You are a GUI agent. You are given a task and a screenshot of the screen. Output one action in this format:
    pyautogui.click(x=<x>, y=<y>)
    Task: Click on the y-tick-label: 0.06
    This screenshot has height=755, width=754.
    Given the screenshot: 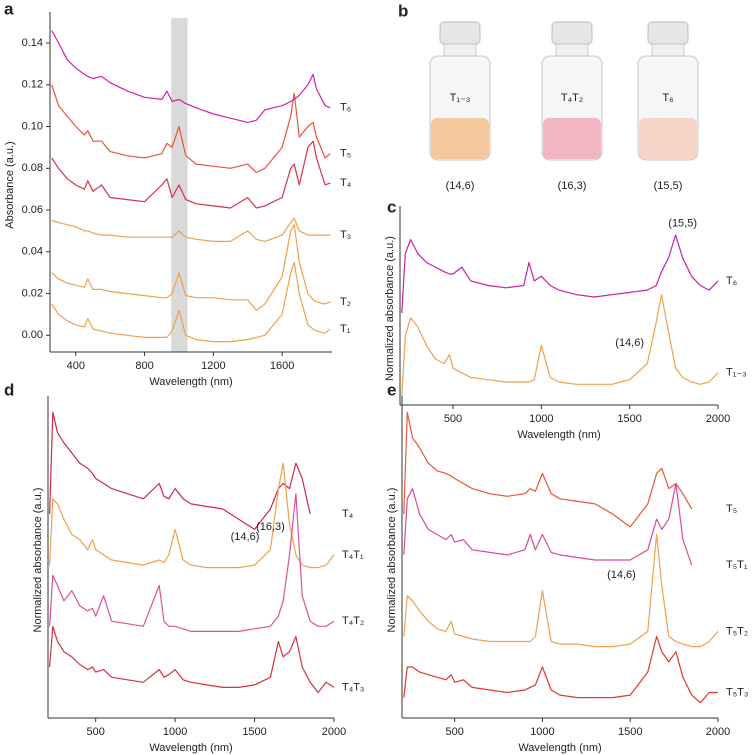 What is the action you would take?
    pyautogui.click(x=32, y=210)
    